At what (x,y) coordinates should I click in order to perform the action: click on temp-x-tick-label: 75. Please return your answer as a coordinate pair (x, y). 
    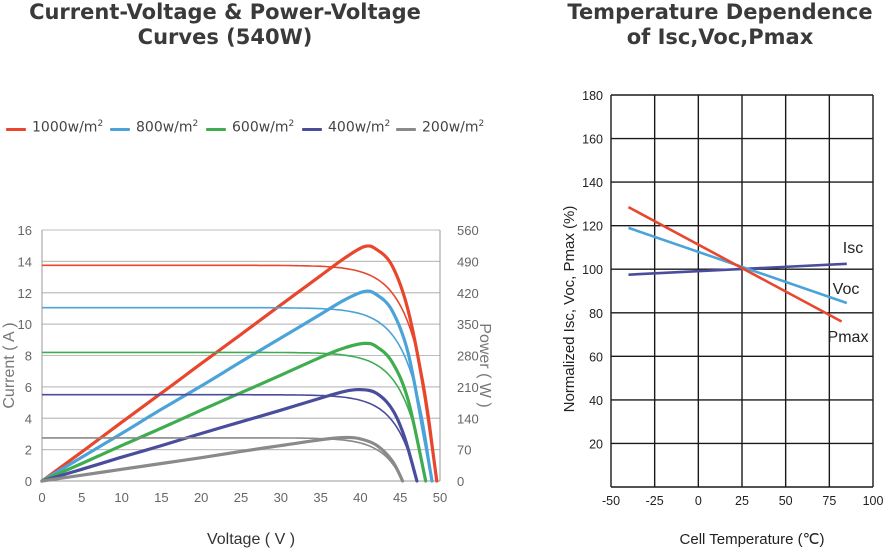
    Looking at the image, I should click on (829, 501).